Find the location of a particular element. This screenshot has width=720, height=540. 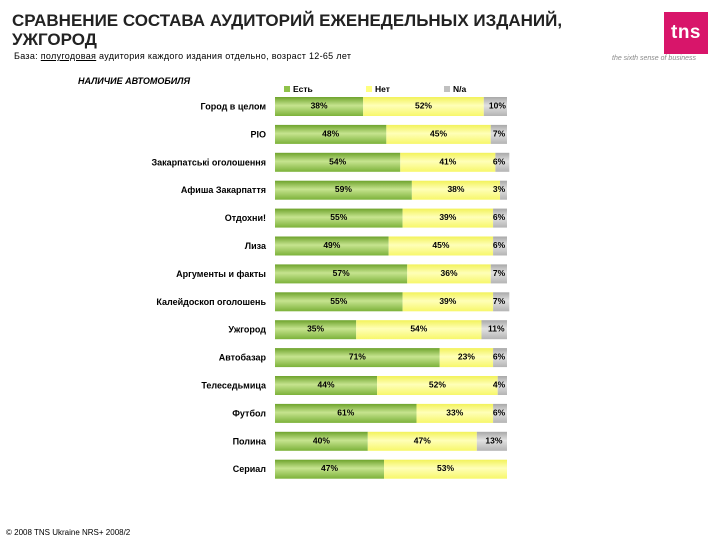

category-label: Город в целом is located at coordinates (234, 107).